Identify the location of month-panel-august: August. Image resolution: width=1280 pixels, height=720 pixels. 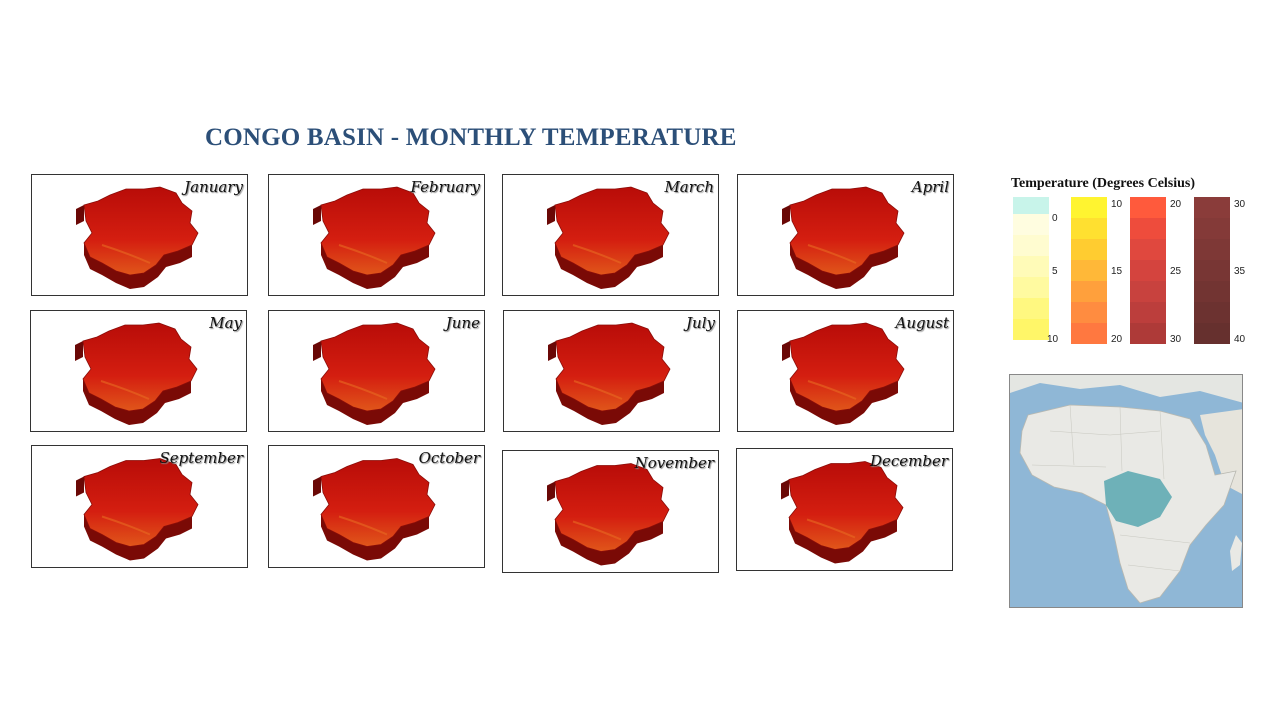
(845, 371).